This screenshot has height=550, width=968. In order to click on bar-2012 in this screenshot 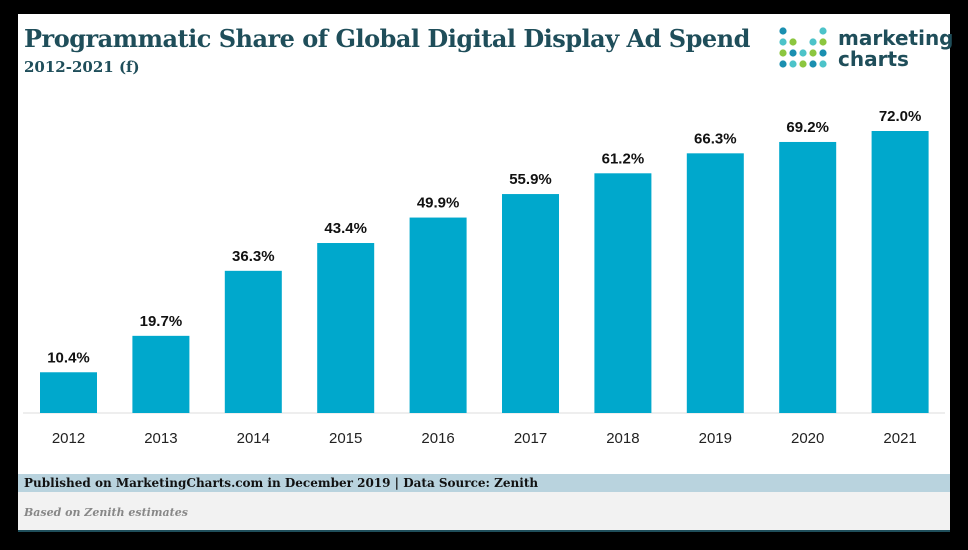, I will do `click(68, 392)`.